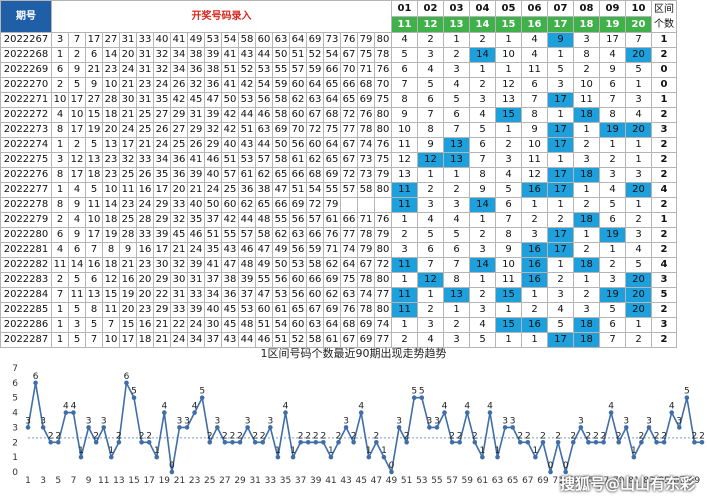  Describe the element at coordinates (213, 295) in the screenshot. I see `draw-number-cell: 34` at that location.